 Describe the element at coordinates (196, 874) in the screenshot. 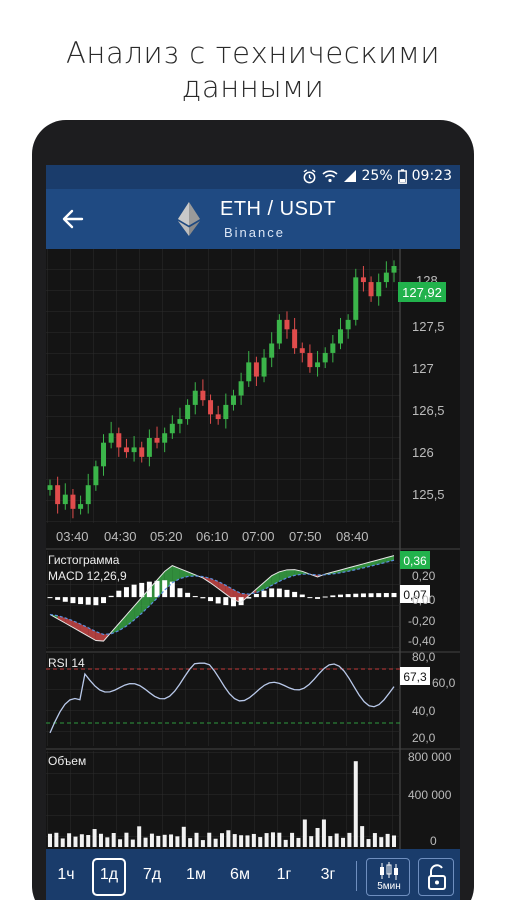

I see `timeframe-1m: 1м` at that location.